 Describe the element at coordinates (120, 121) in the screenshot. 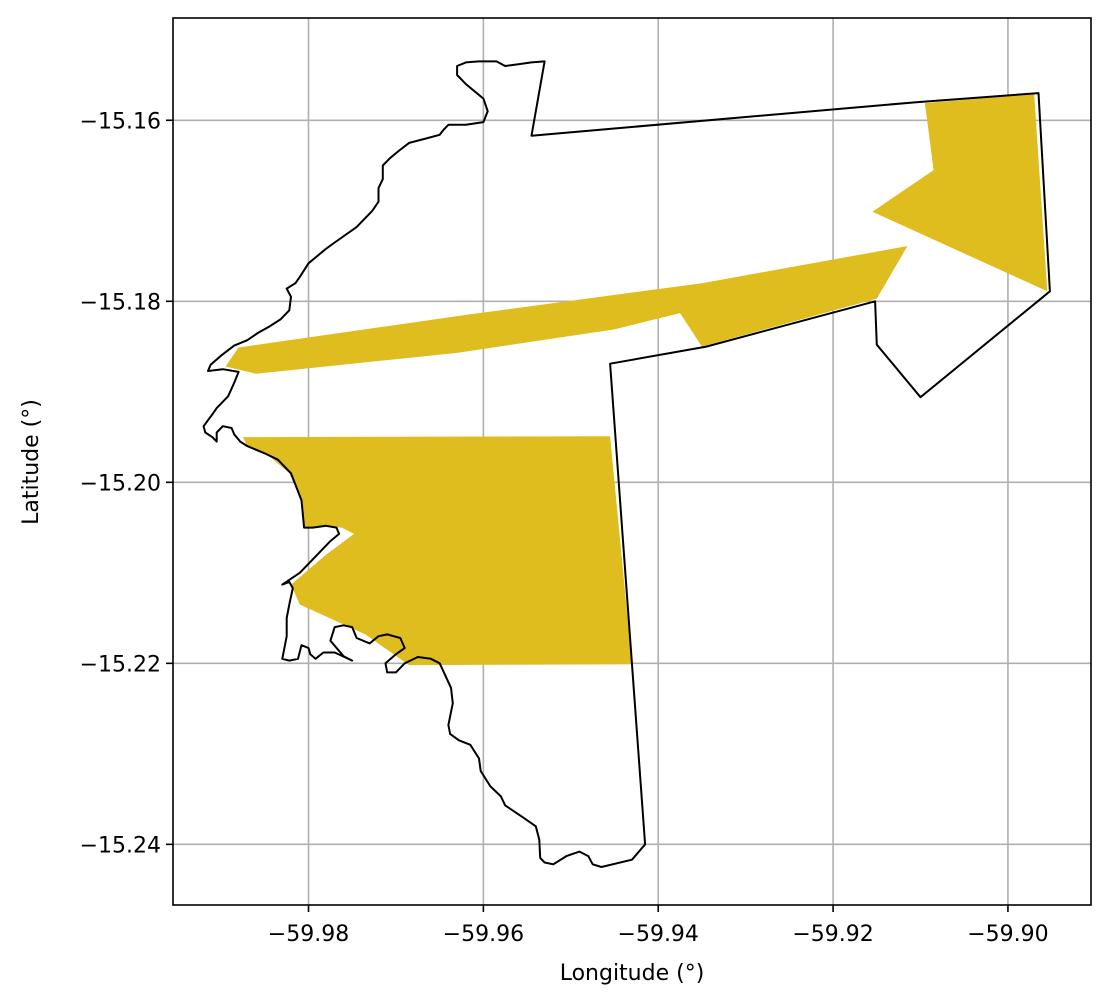

I see `y-tick-label: −15.16` at that location.